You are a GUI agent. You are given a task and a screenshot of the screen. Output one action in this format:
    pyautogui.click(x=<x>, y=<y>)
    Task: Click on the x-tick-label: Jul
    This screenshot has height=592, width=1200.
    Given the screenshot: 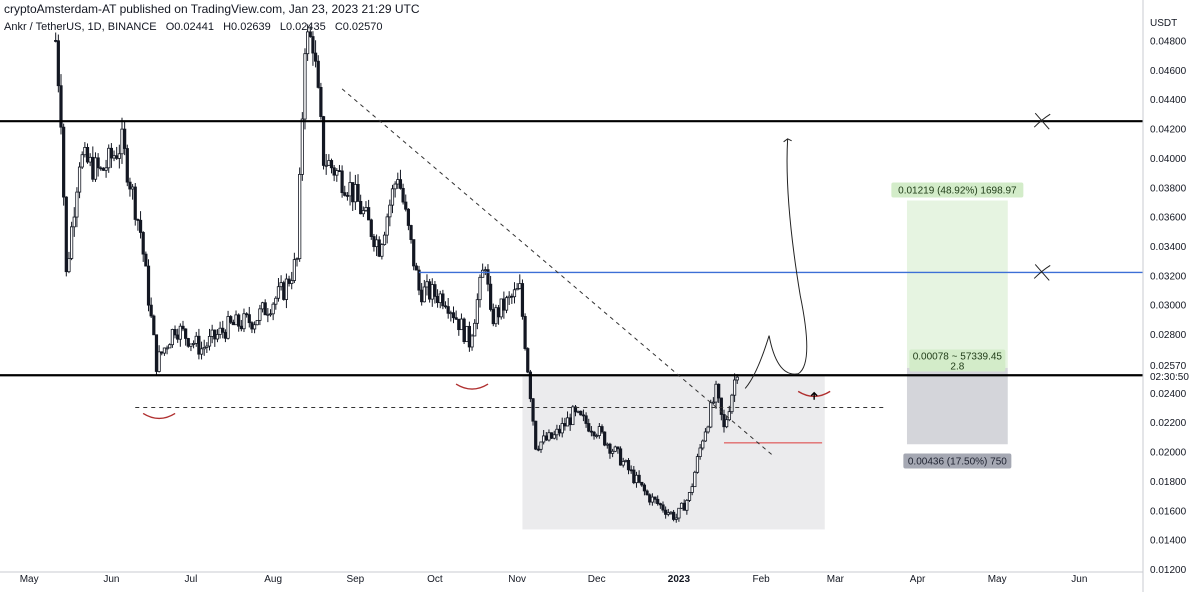 What is the action you would take?
    pyautogui.click(x=191, y=579)
    